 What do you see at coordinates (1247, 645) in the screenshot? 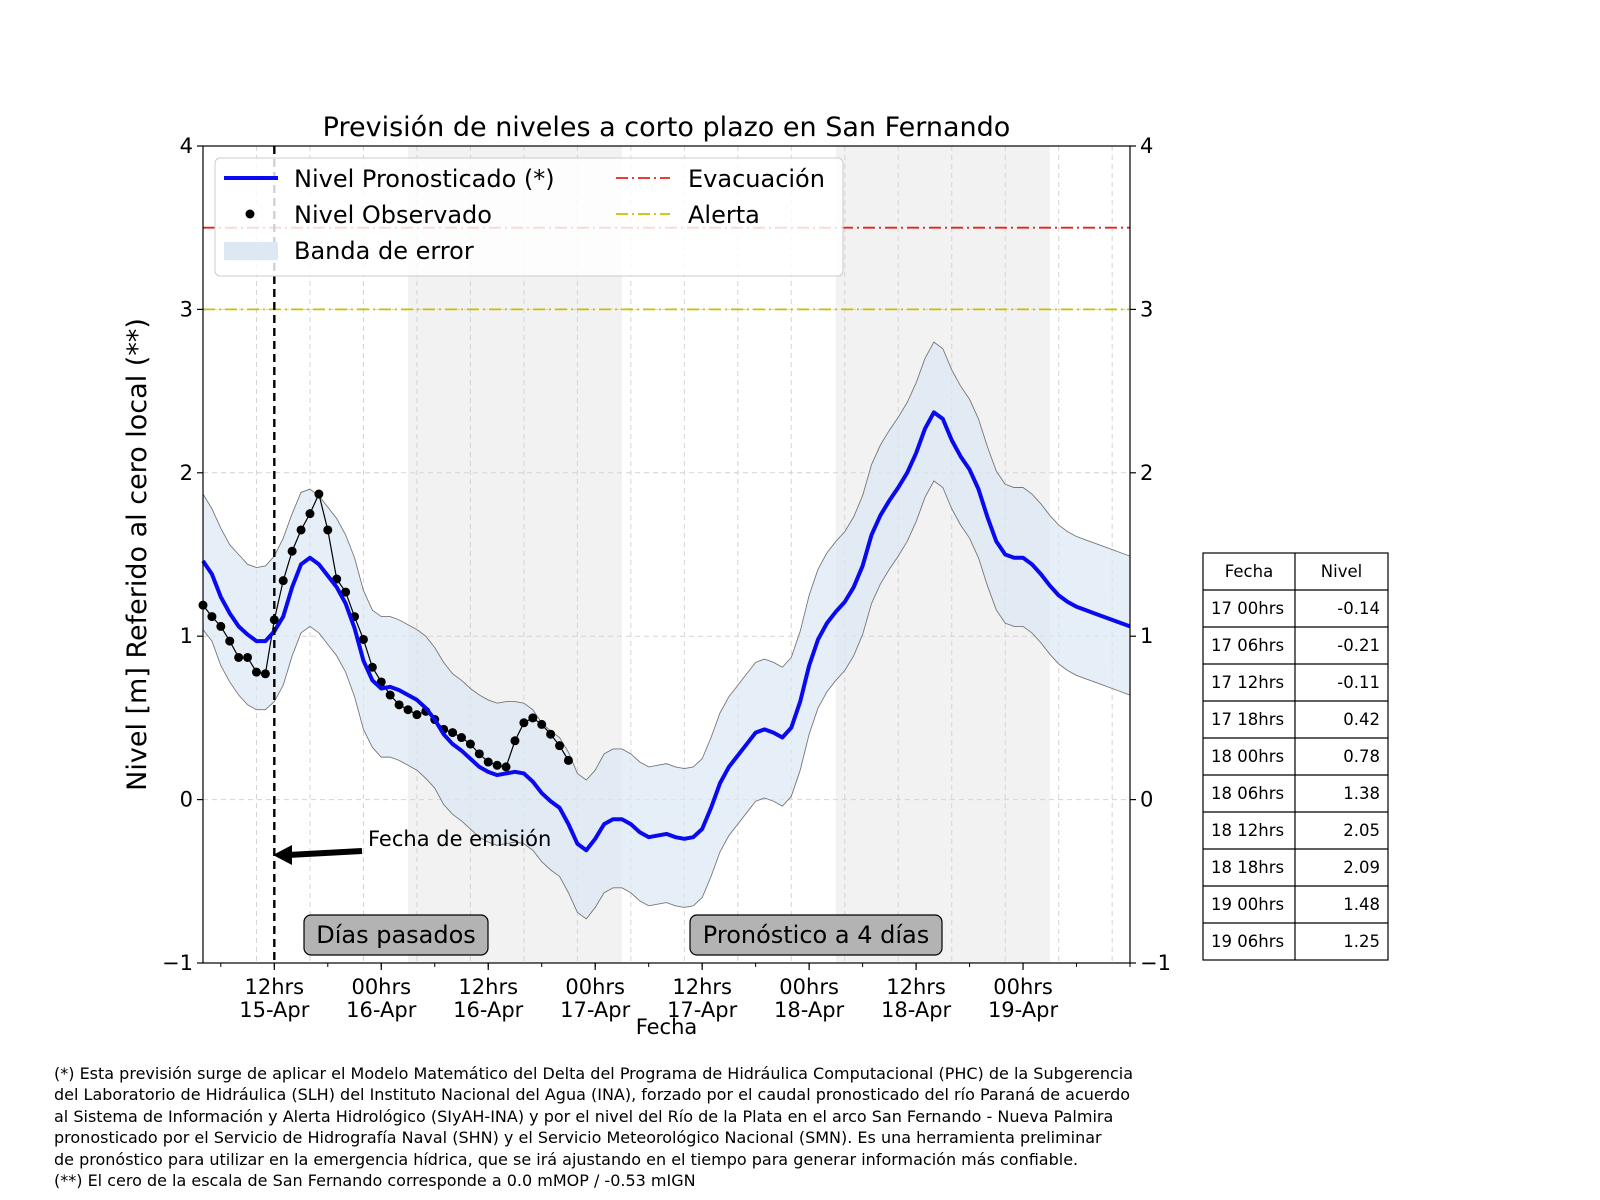
I see `table-cell-fecha: 17 06hrs` at bounding box center [1247, 645].